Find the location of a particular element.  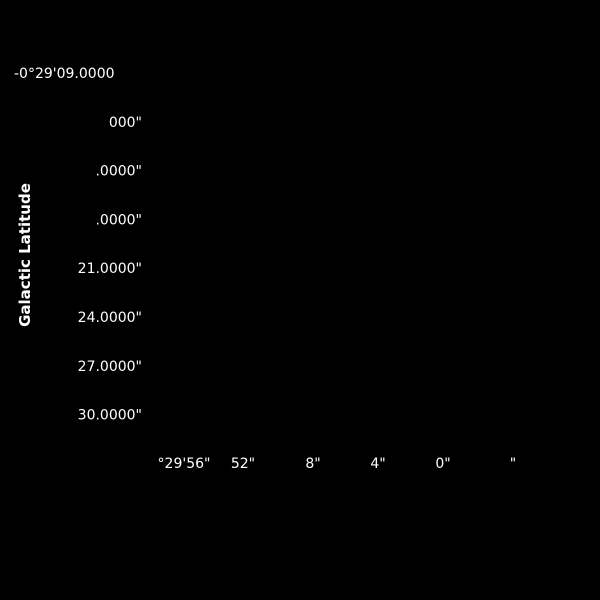

y-tick-label: 21.0000" is located at coordinates (110, 269).